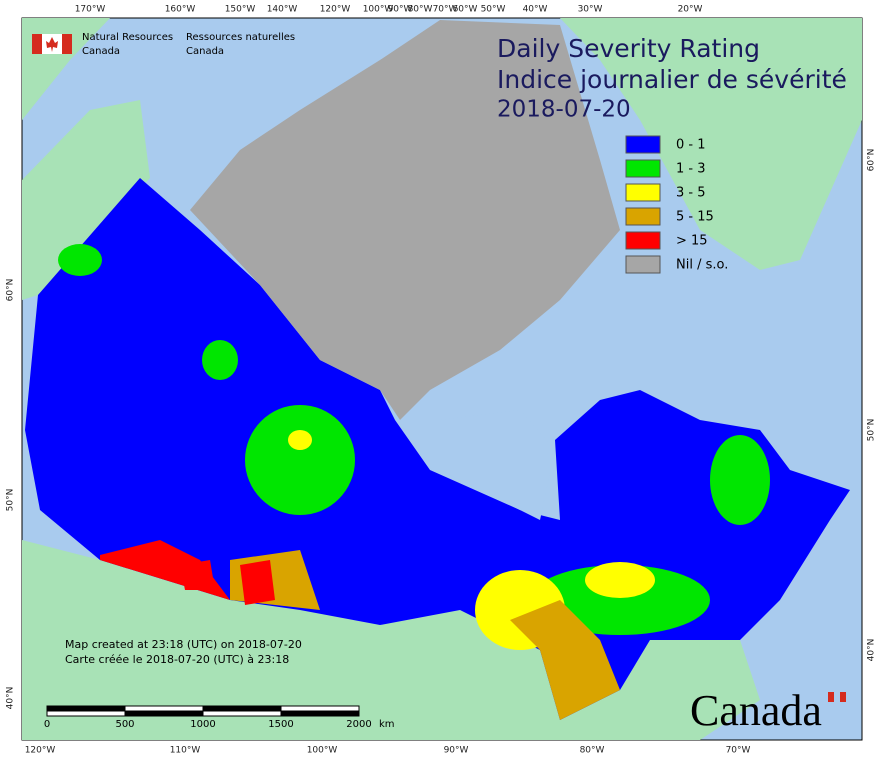  Describe the element at coordinates (691, 169) in the screenshot. I see `legend-label: 1 - 3` at that location.